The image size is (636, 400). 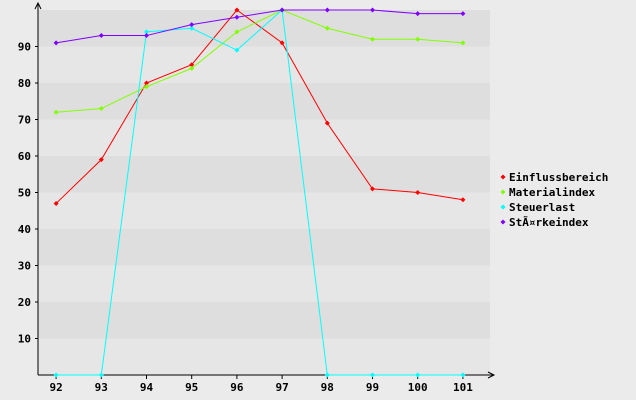 I want to click on x-tick-label: 98, so click(x=327, y=387).